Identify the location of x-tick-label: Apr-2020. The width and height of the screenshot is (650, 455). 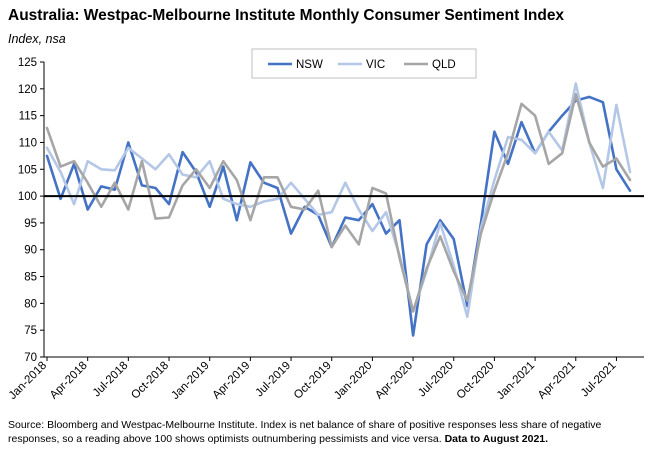
(394, 381).